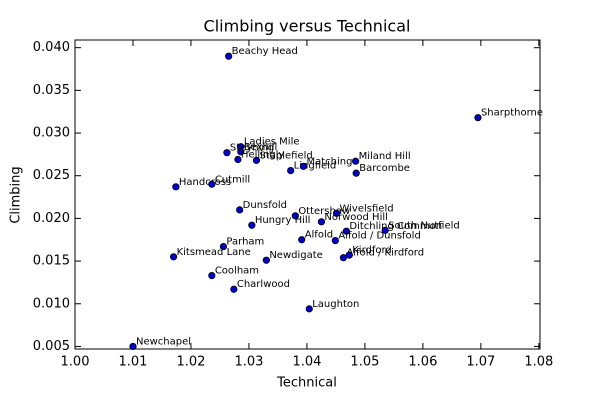 Image resolution: width=600 pixels, height=404 pixels. I want to click on point-label: Coolham, so click(237, 271).